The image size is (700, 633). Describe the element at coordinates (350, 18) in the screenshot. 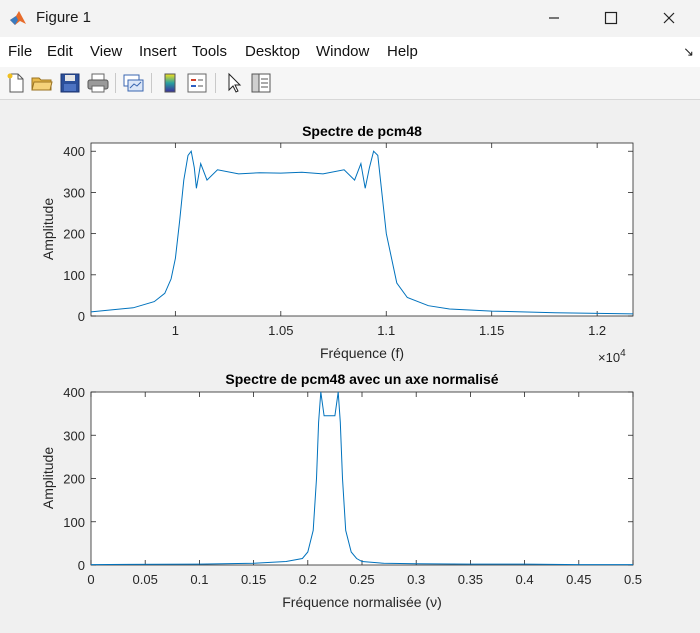

I see `title-bar: Figure 1` at that location.